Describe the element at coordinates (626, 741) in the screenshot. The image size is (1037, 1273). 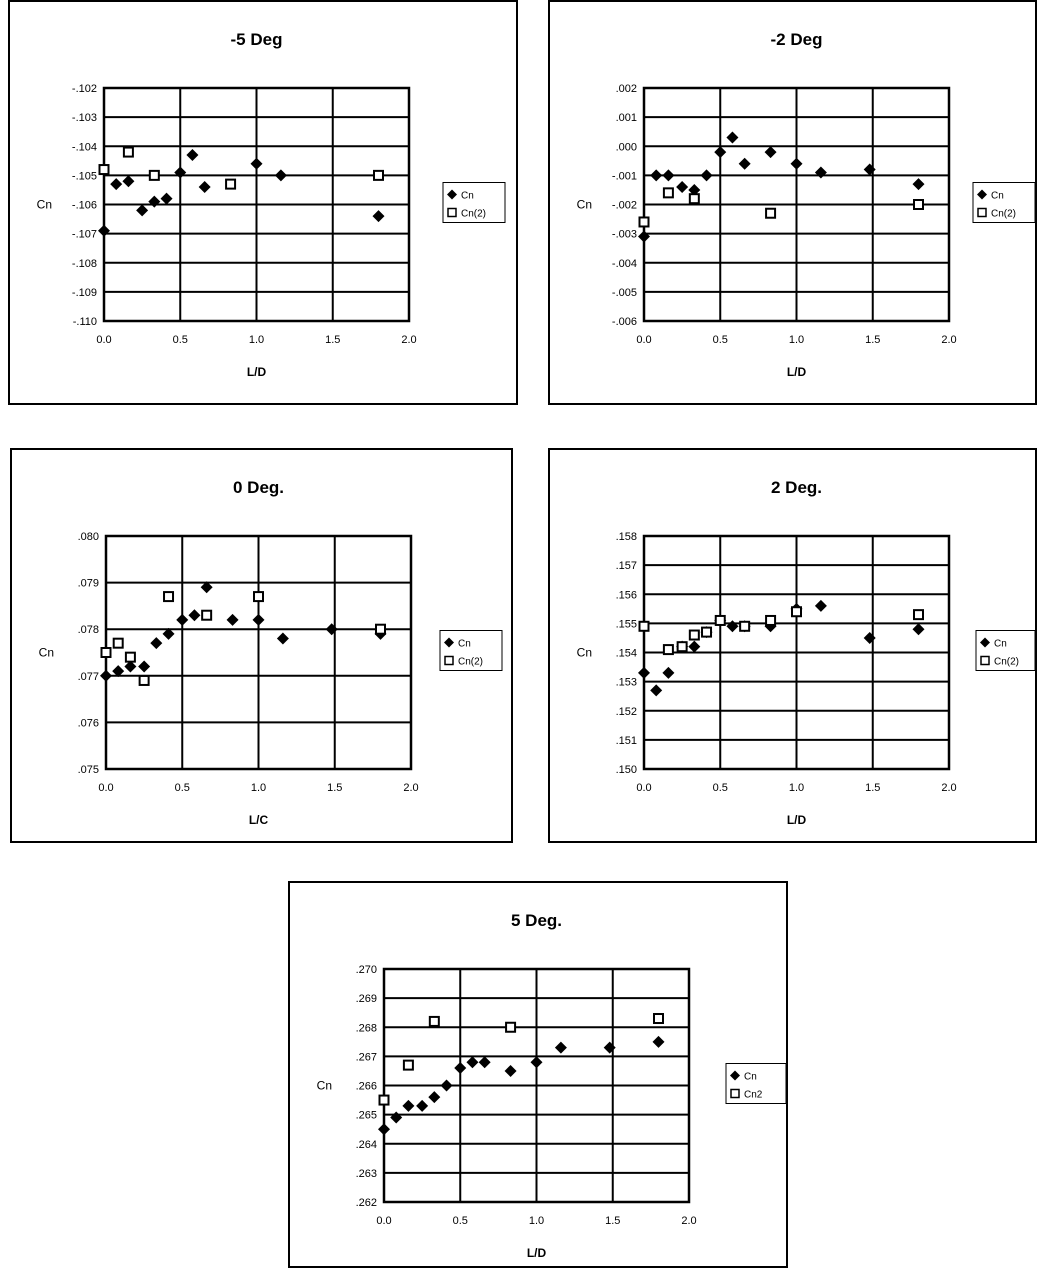
I see `y-tick-label: .151` at that location.